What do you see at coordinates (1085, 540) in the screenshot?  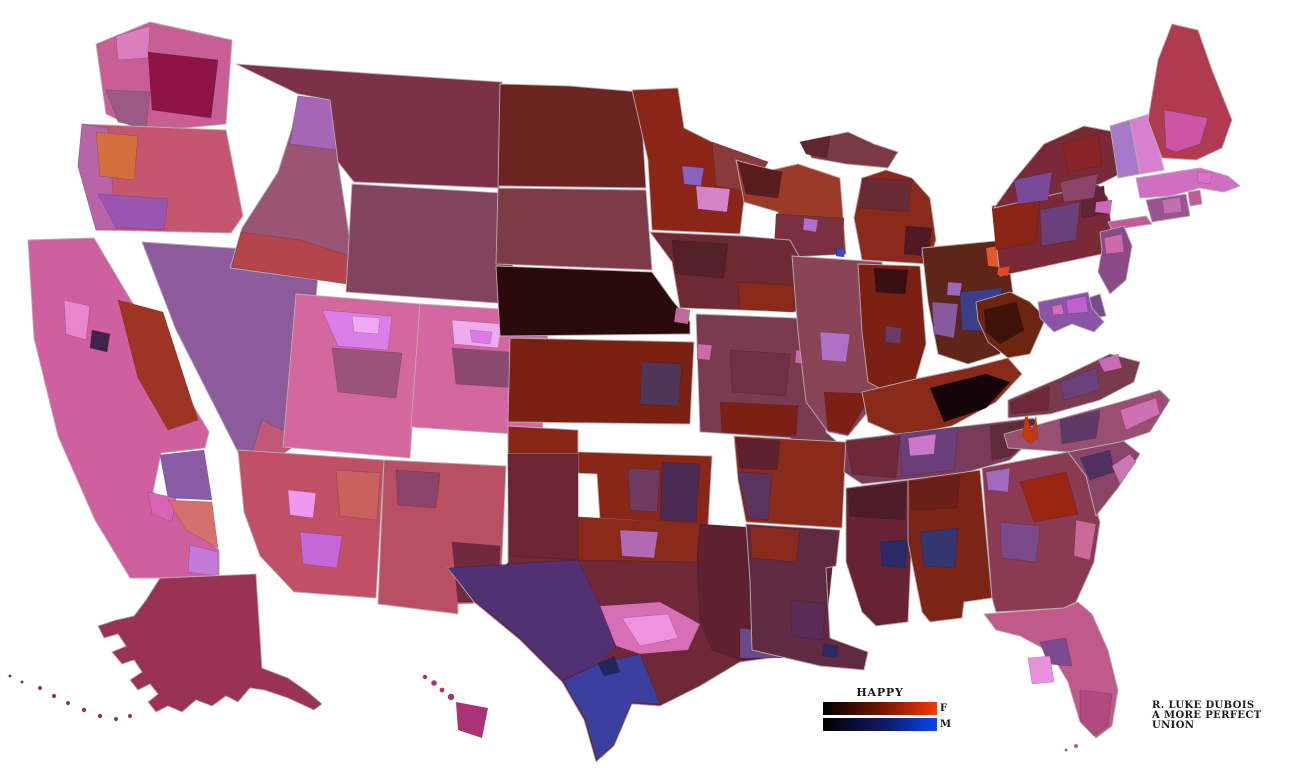 I see `district-ga-pink` at bounding box center [1085, 540].